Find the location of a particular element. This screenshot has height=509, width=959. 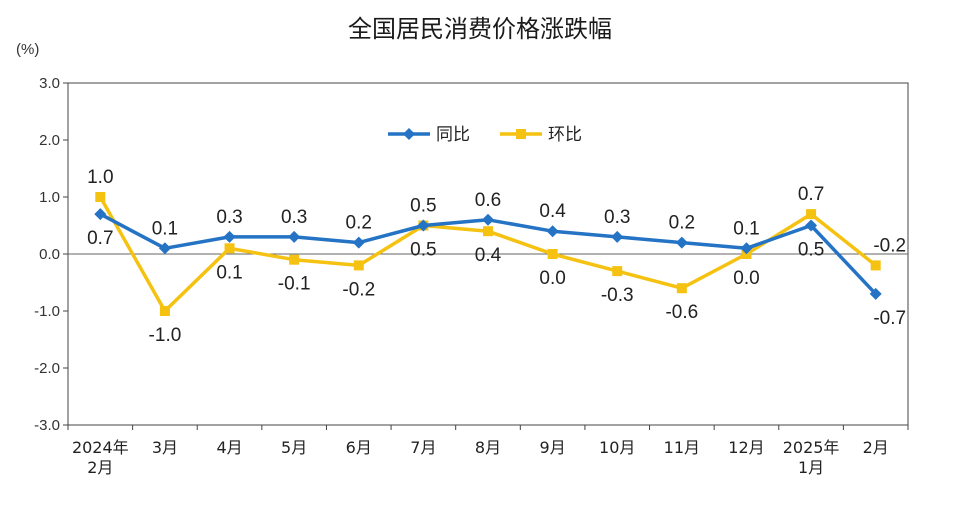

x-tick-label: 2025年 is located at coordinates (811, 447).